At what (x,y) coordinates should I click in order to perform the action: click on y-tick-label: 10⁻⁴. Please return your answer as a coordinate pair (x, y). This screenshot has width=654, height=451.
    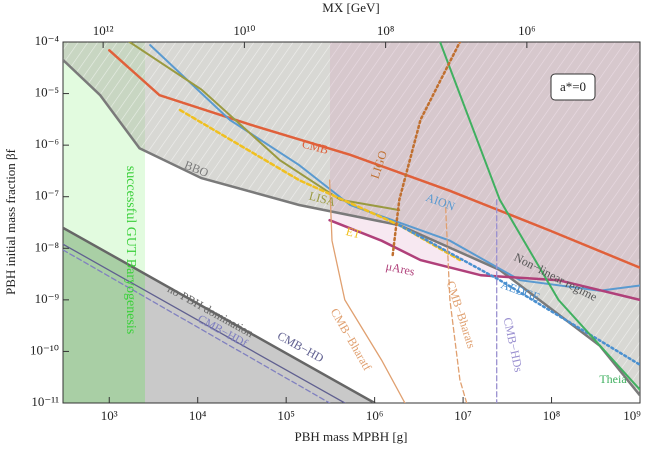
    Looking at the image, I should click on (47, 40).